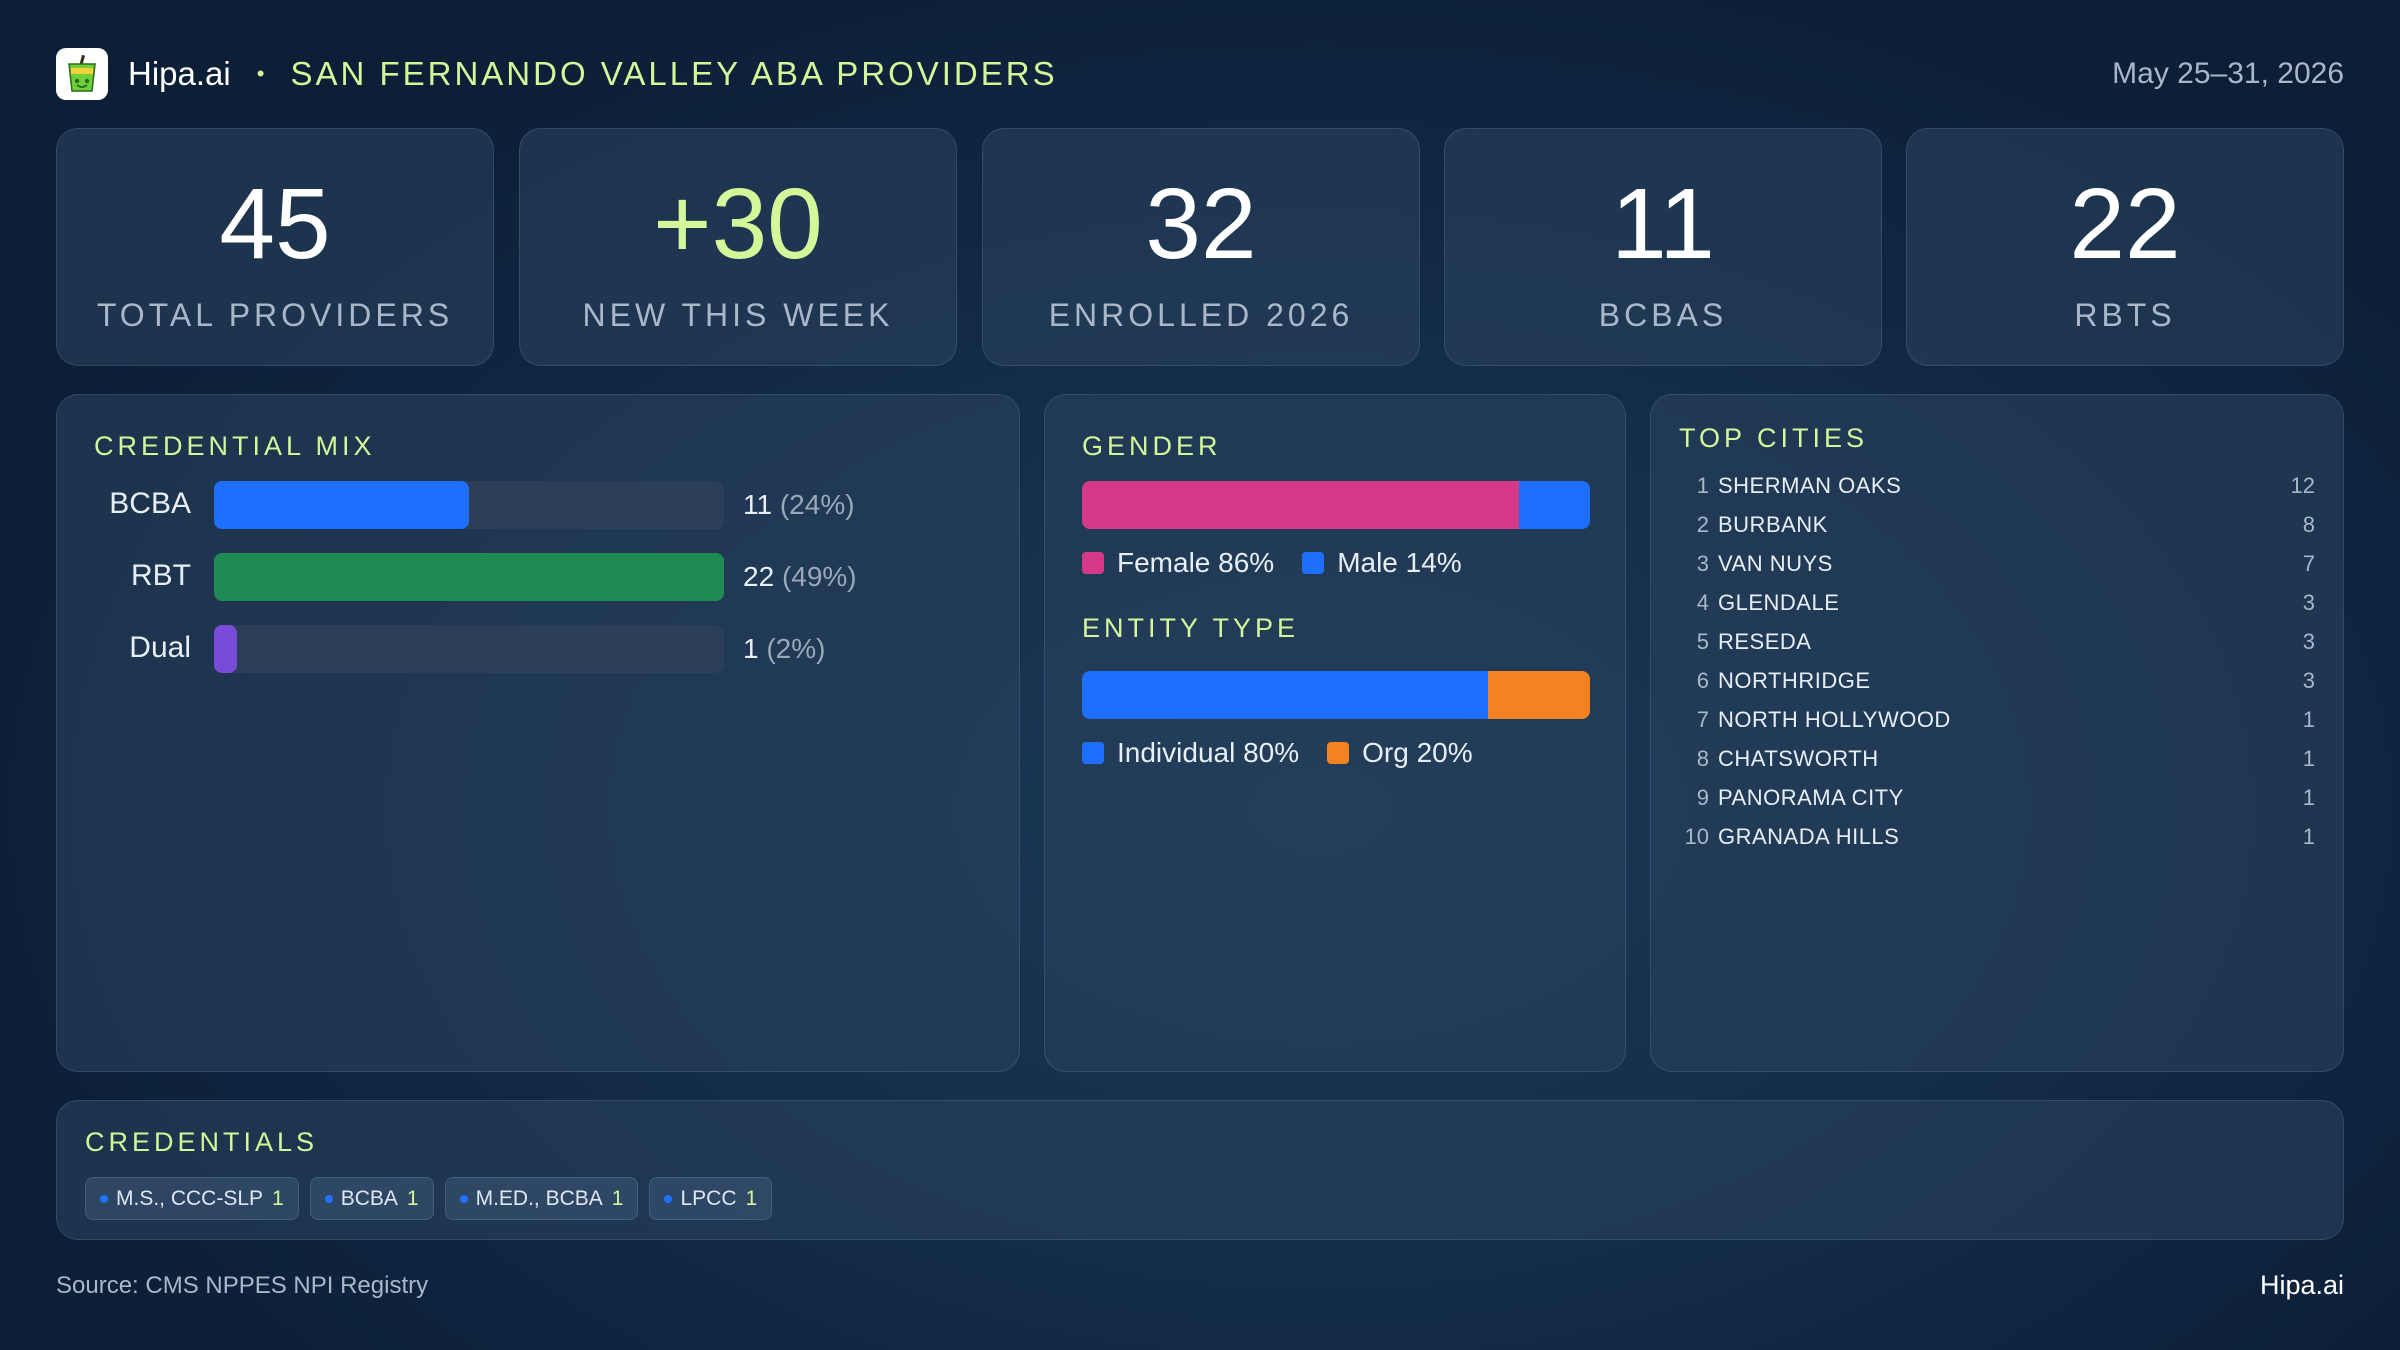  What do you see at coordinates (1997, 800) in the screenshot?
I see `list-item: 9 PANORAMA CITY 1` at bounding box center [1997, 800].